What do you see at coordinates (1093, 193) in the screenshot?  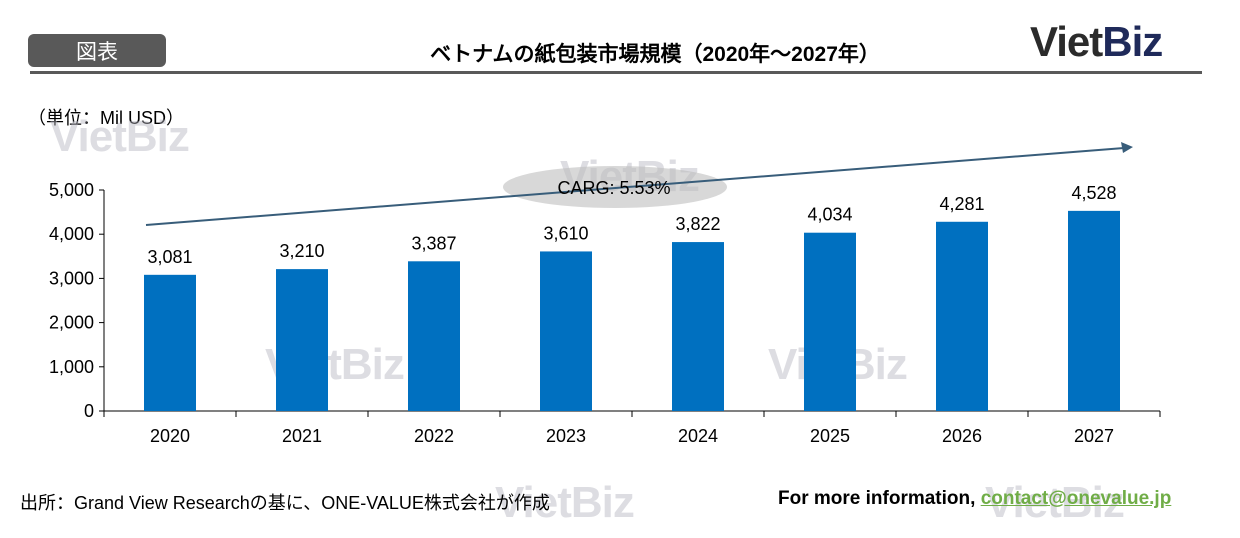 I see `data-label: 4,528` at bounding box center [1093, 193].